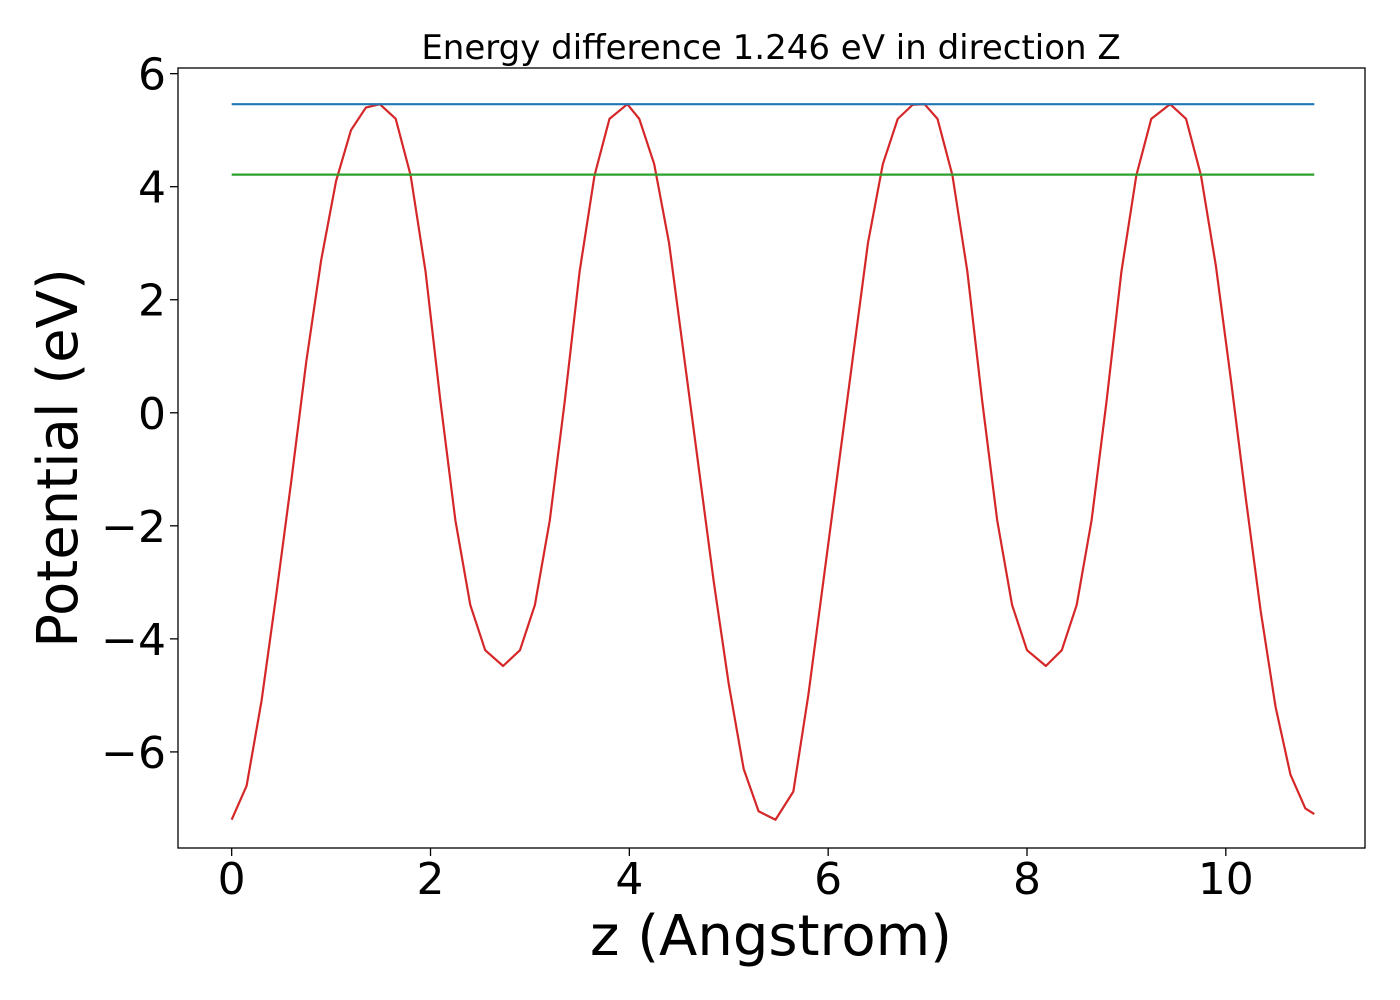  I want to click on y-axis-label: Potential (eV), so click(58, 458).